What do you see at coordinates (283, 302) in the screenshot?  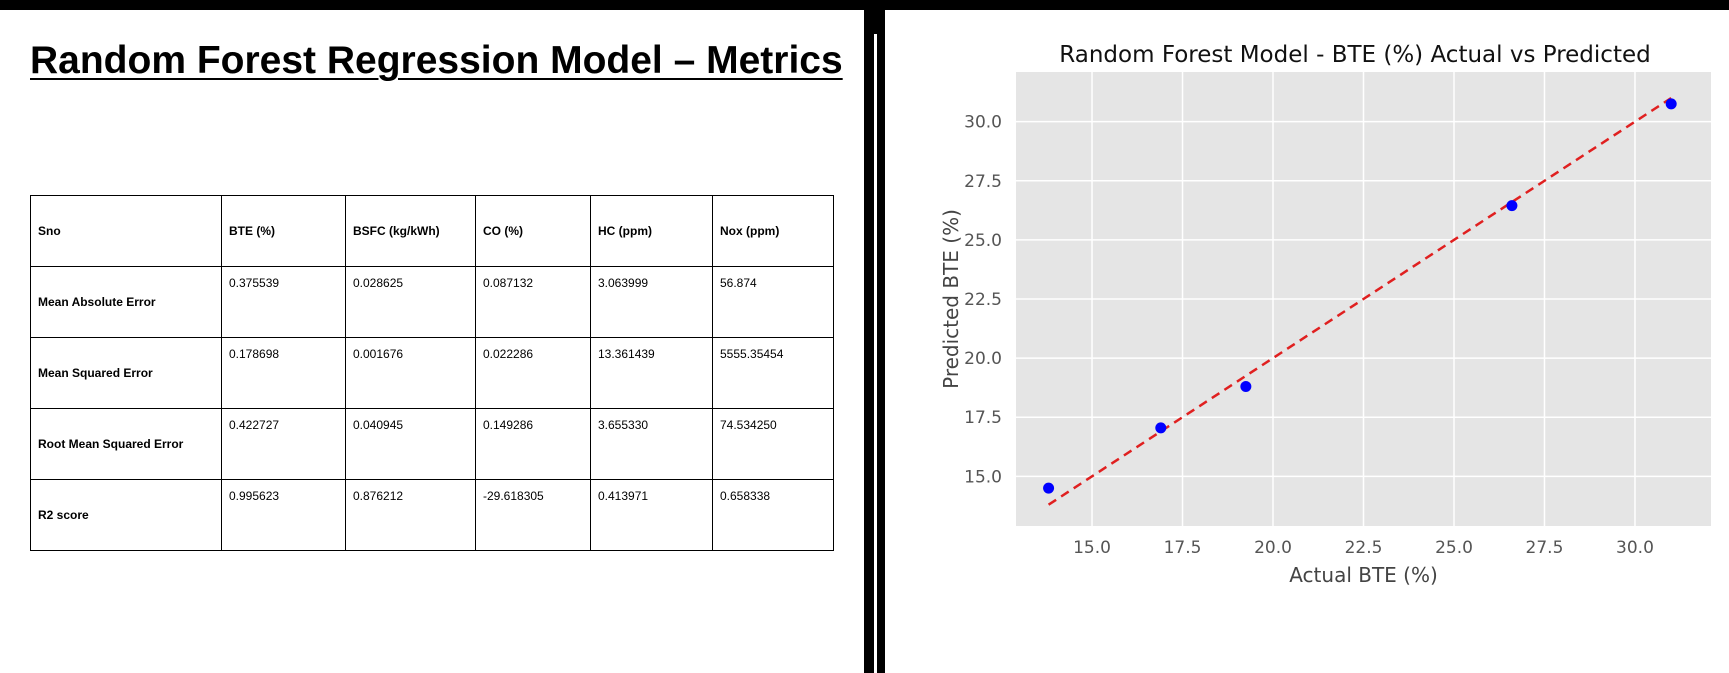 I see `table-cell: 0.375539` at bounding box center [283, 302].